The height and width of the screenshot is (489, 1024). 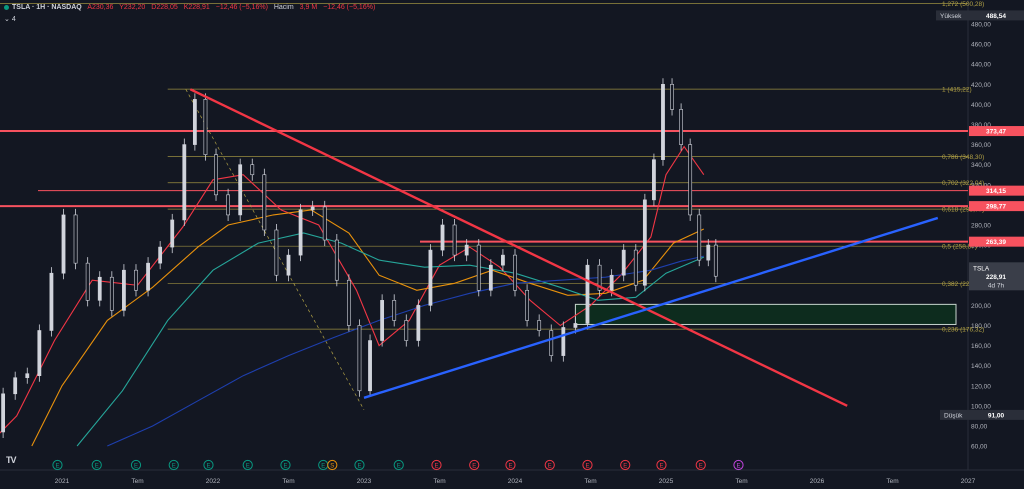 What do you see at coordinates (308, 7) in the screenshot?
I see `volume-value: 3,9 M` at bounding box center [308, 7].